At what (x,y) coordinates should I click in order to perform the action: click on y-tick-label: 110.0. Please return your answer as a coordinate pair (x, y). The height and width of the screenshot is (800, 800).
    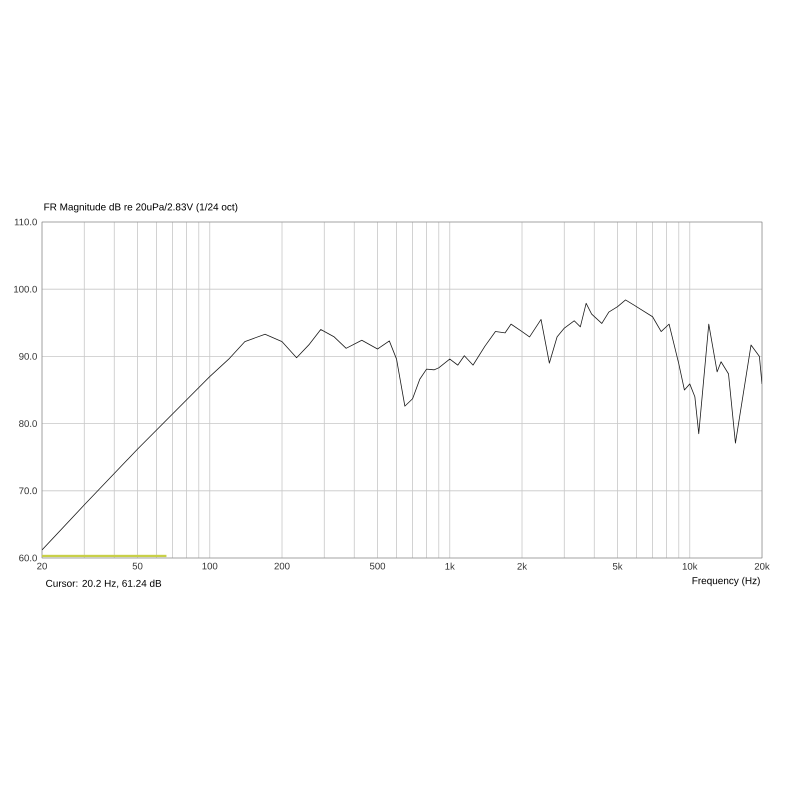
    Looking at the image, I should click on (25, 222).